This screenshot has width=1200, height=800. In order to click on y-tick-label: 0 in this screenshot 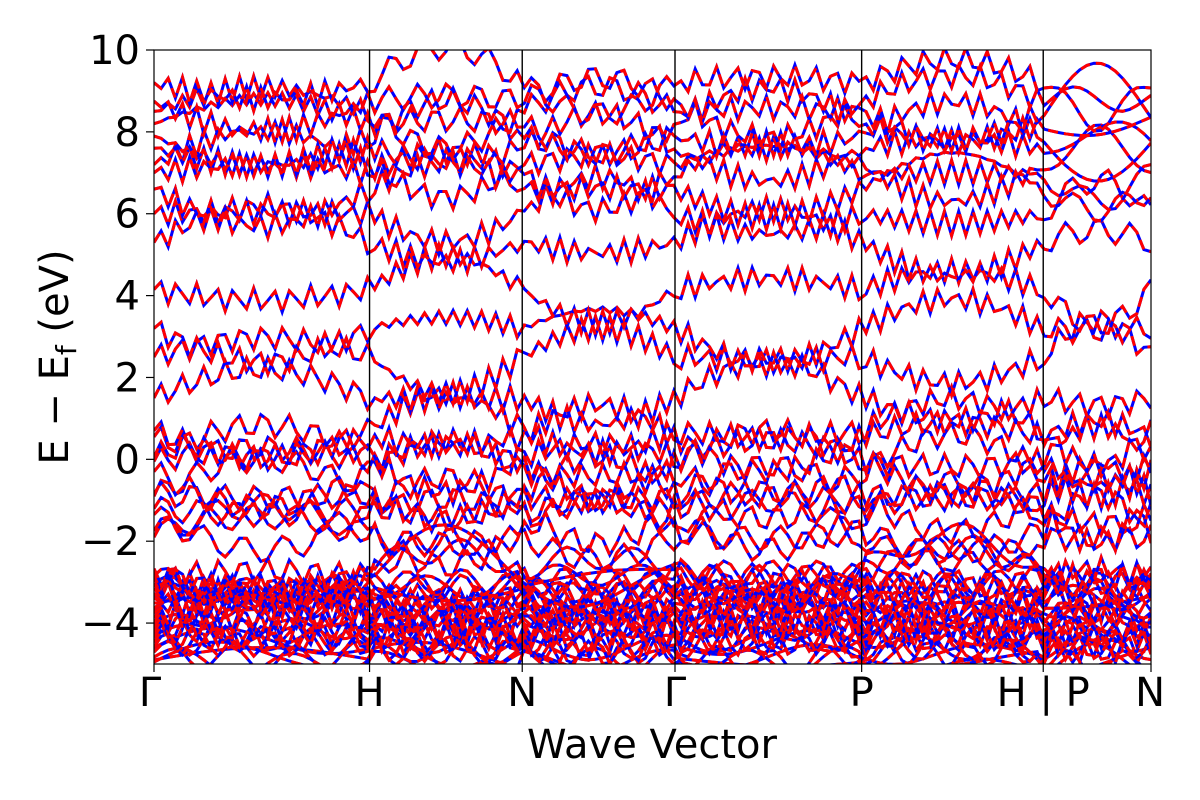, I will do `click(127, 460)`.